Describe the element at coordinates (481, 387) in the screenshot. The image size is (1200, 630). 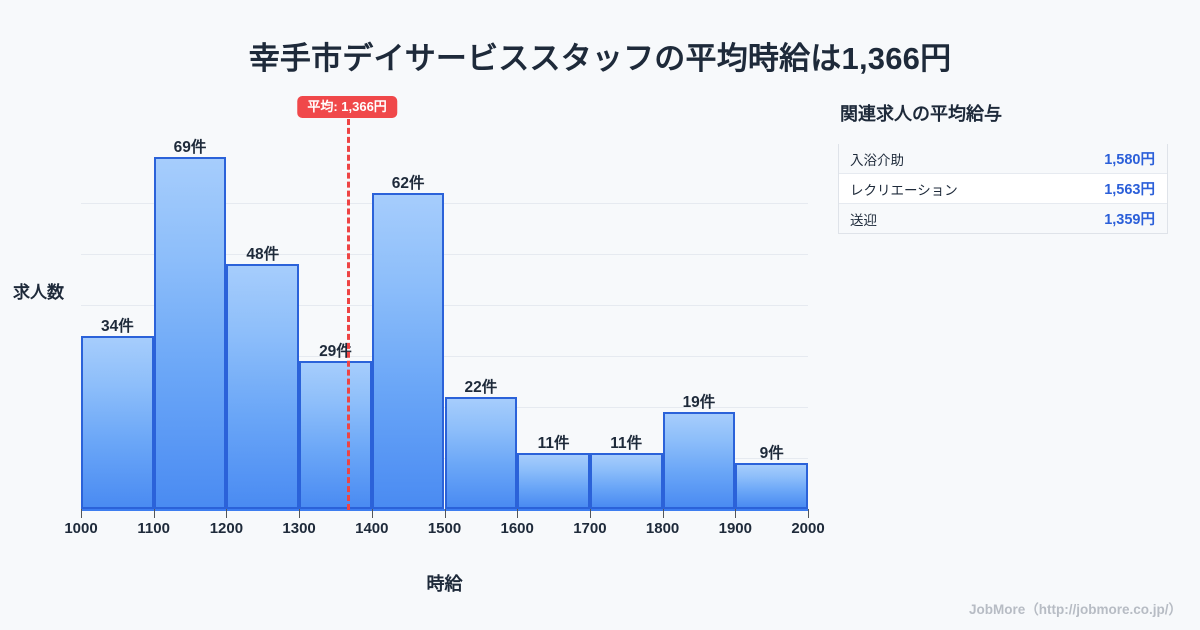
I see `bar-value-label: 22件` at that location.